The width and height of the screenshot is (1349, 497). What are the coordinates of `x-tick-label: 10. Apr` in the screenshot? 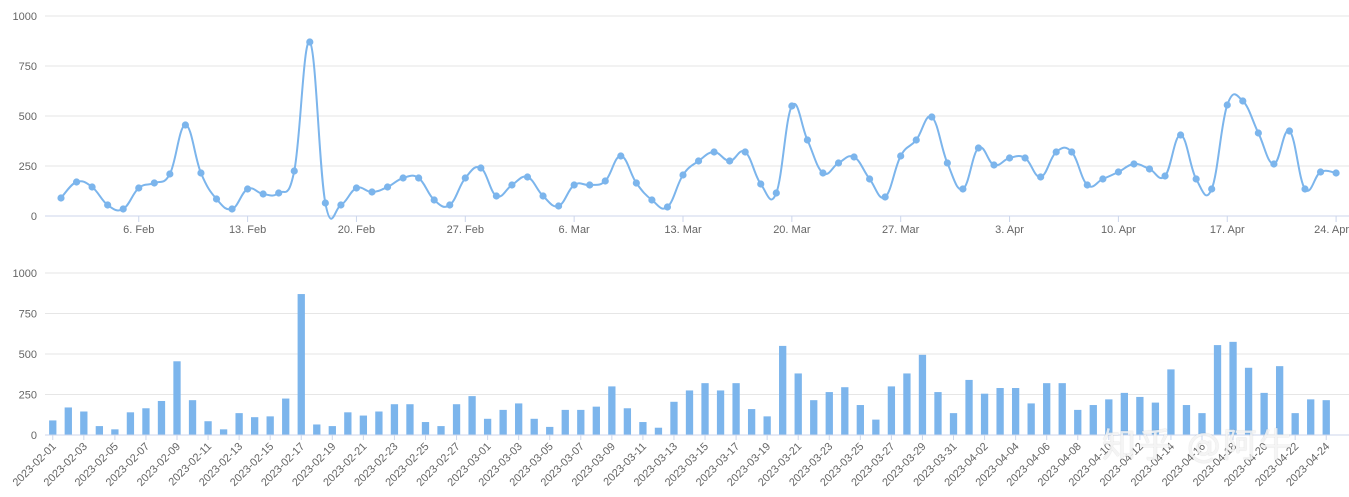 It's located at (1118, 230).